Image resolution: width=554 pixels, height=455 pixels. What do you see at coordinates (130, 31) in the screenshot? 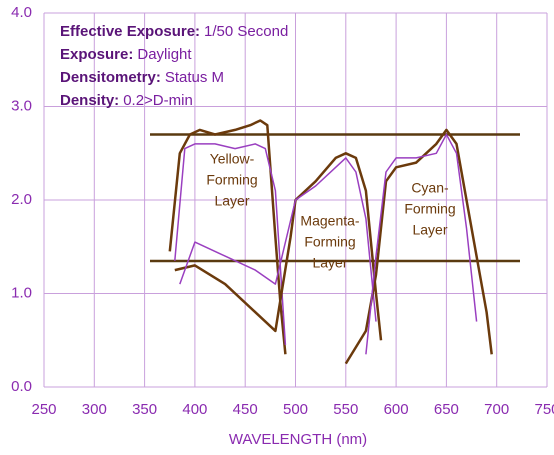
I see `info-key: Effective Exposure:` at bounding box center [130, 31].